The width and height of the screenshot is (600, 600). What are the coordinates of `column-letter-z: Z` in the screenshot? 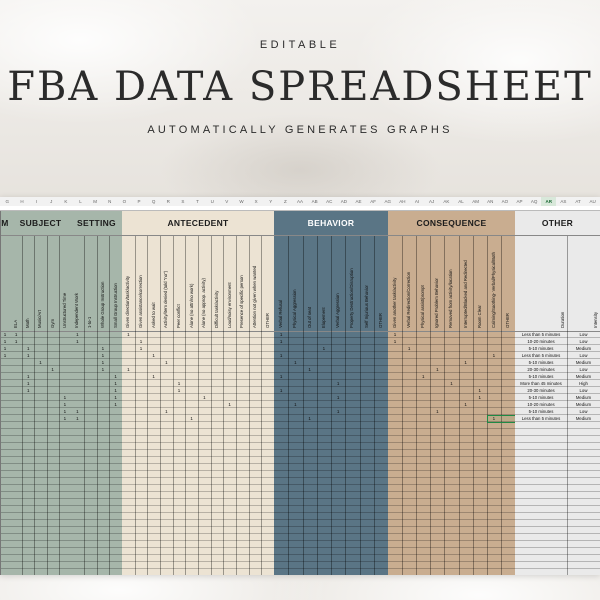 It's located at (285, 201).